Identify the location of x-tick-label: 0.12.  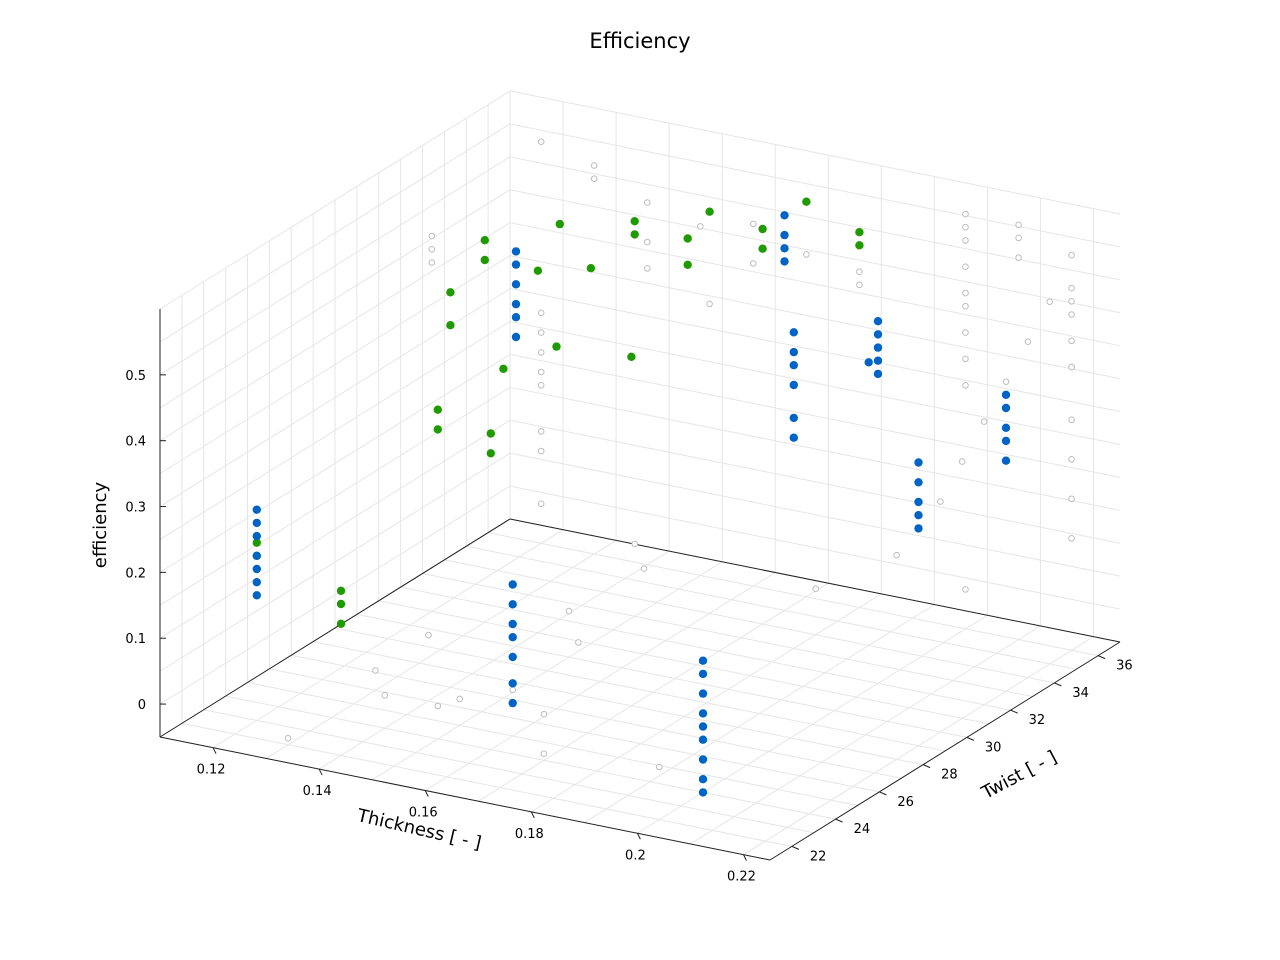
(211, 770).